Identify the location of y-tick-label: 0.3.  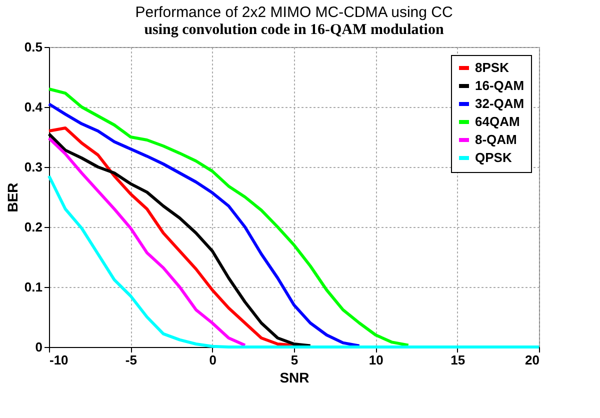
(33, 167).